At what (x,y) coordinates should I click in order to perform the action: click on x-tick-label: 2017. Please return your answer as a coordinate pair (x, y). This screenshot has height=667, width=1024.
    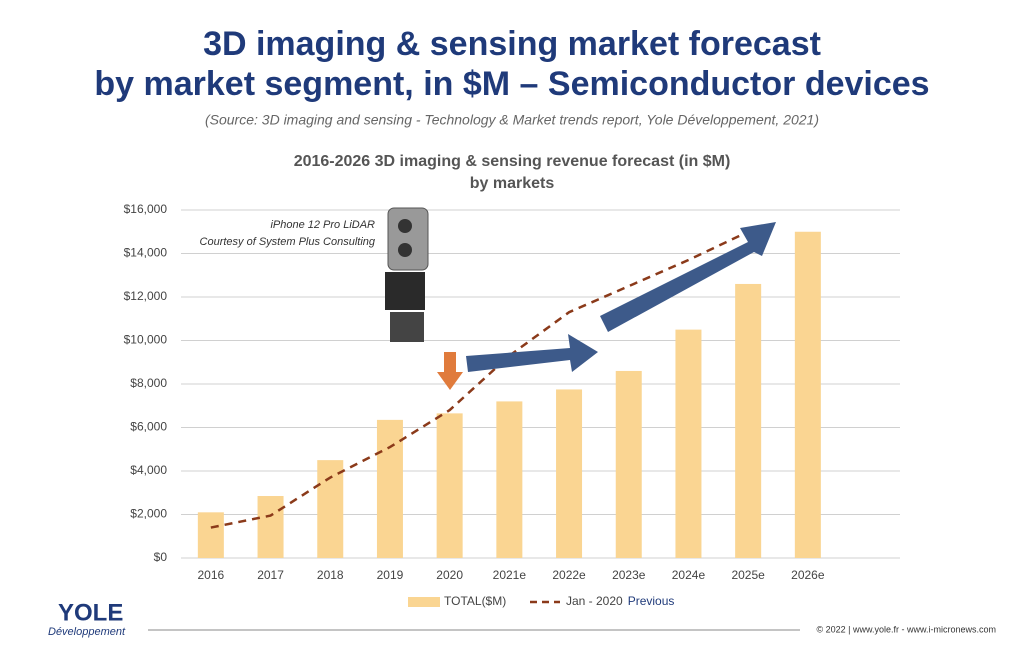
    Looking at the image, I should click on (270, 575).